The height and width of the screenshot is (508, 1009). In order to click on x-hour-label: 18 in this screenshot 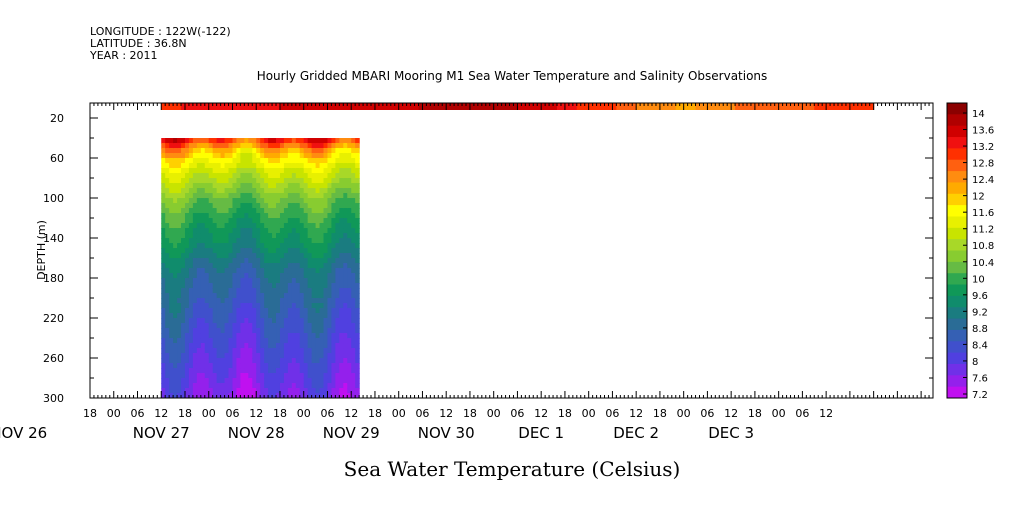, I will do `click(90, 413)`.